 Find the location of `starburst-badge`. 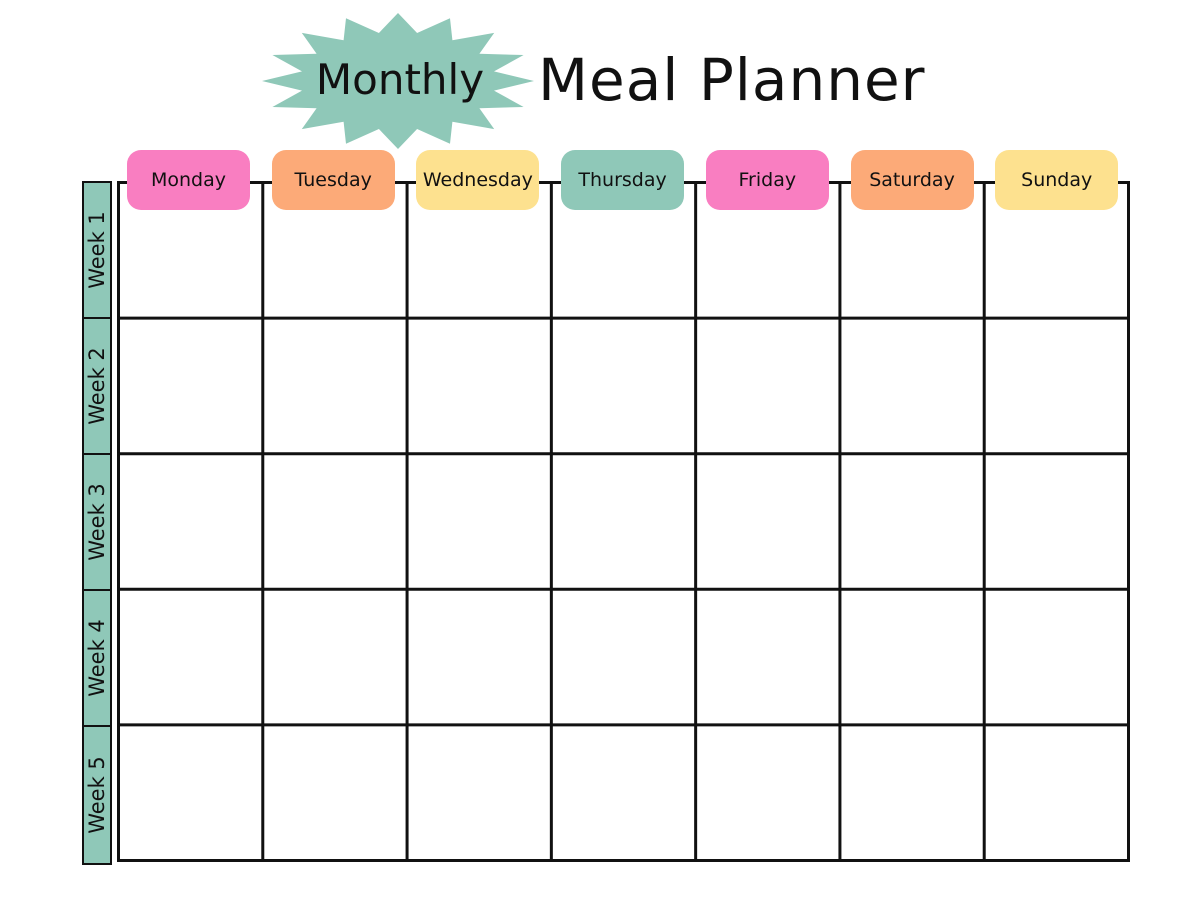

starburst-badge is located at coordinates (398, 81).